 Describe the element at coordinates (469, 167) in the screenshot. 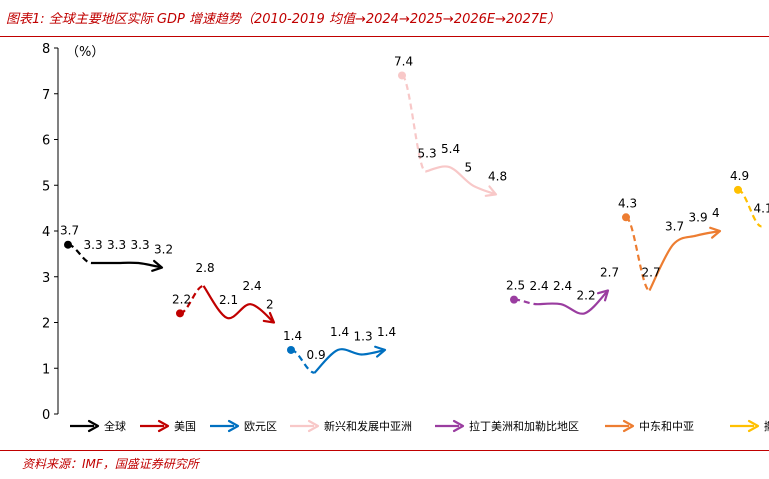

I see `data-label: 5` at that location.